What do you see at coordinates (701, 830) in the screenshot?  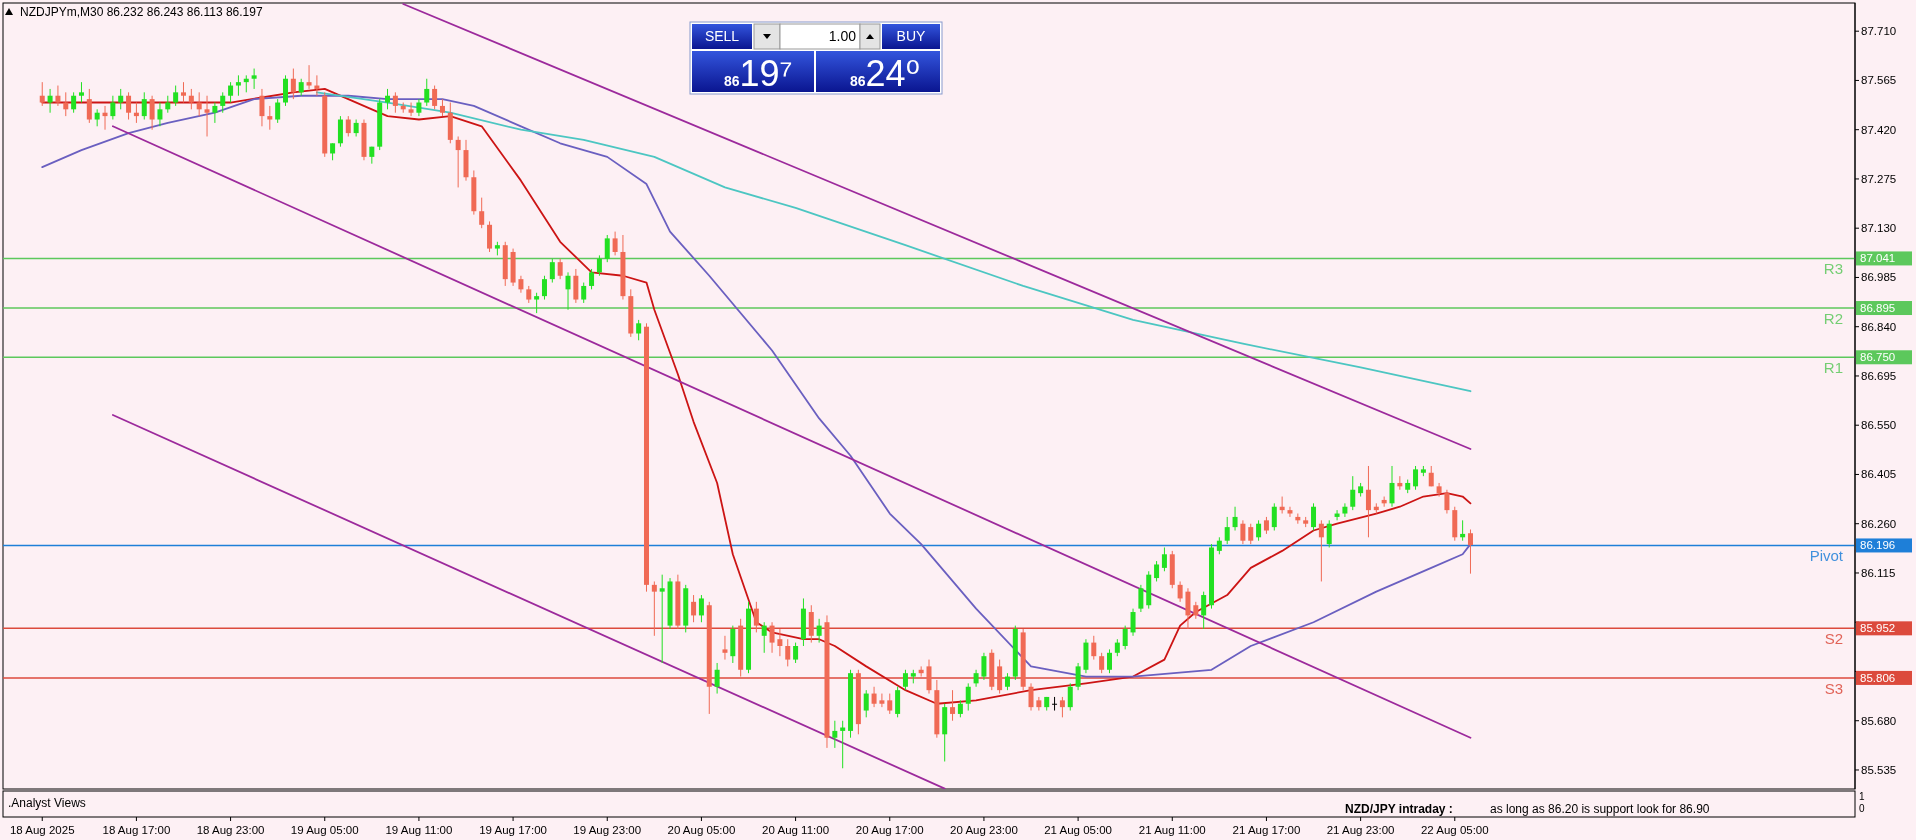 I see `x-tick-label: 20 Aug 05:00` at bounding box center [701, 830].